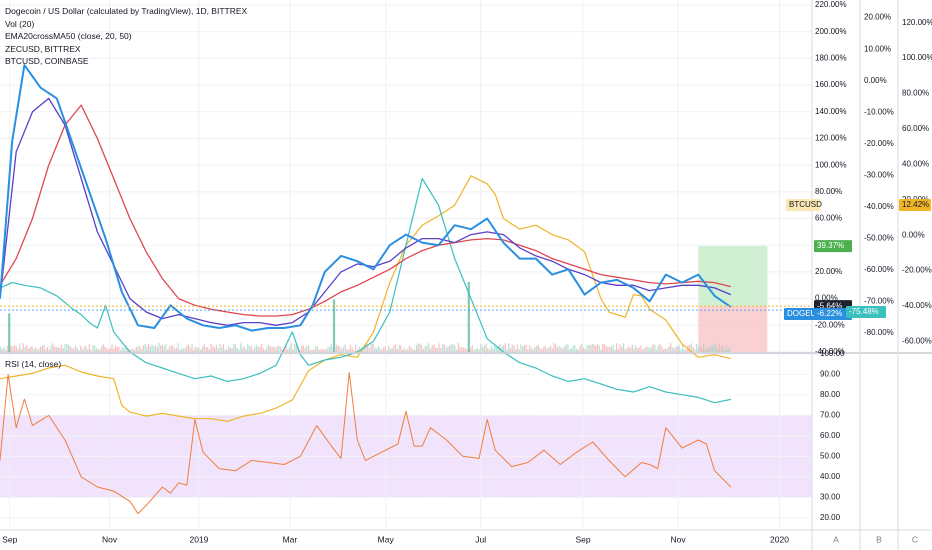  I want to click on badge-zec-value: -75.48%, so click(864, 311).